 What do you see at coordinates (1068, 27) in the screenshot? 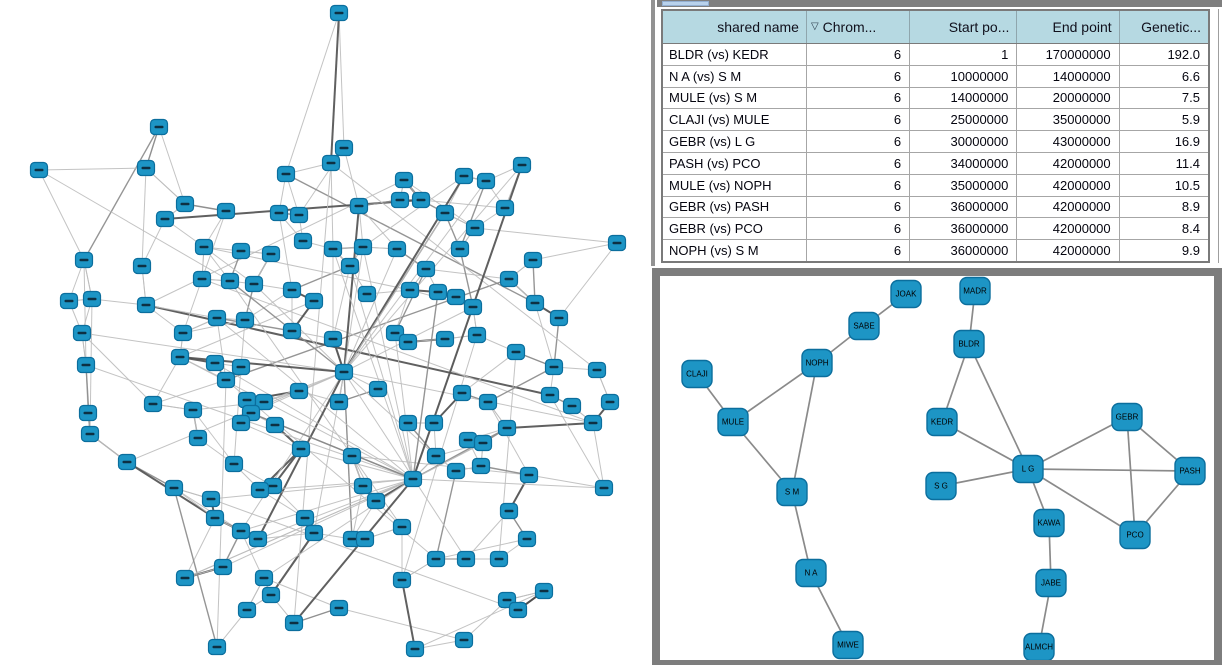
I see `column-header-end-point: End point` at bounding box center [1068, 27].